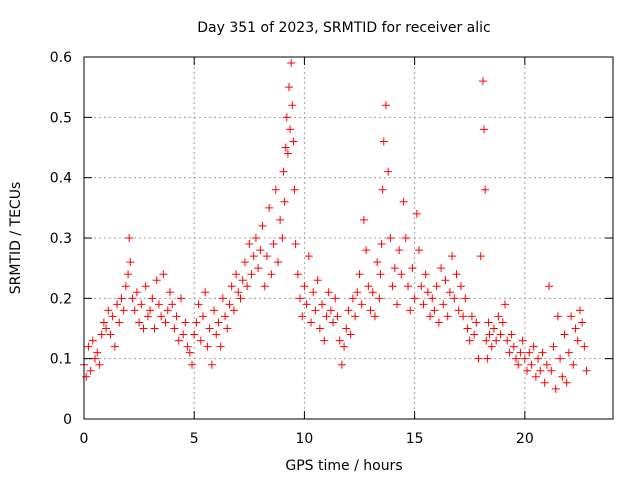 The width and height of the screenshot is (640, 480). I want to click on y-axis-label: SRMTID / TECUs, so click(16, 238).